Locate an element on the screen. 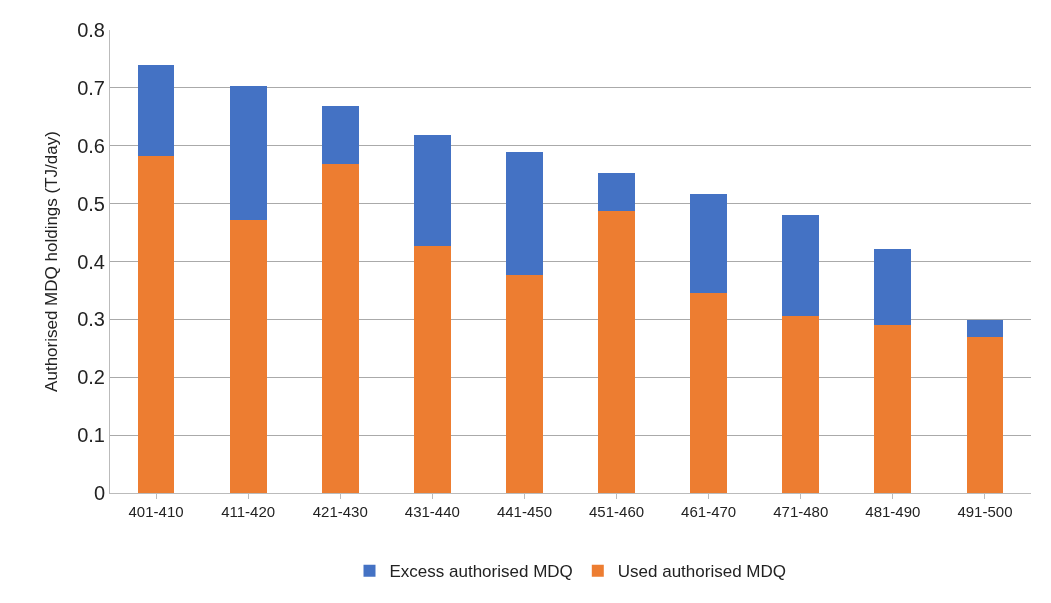  x-tick-label: 471-480 is located at coordinates (801, 511).